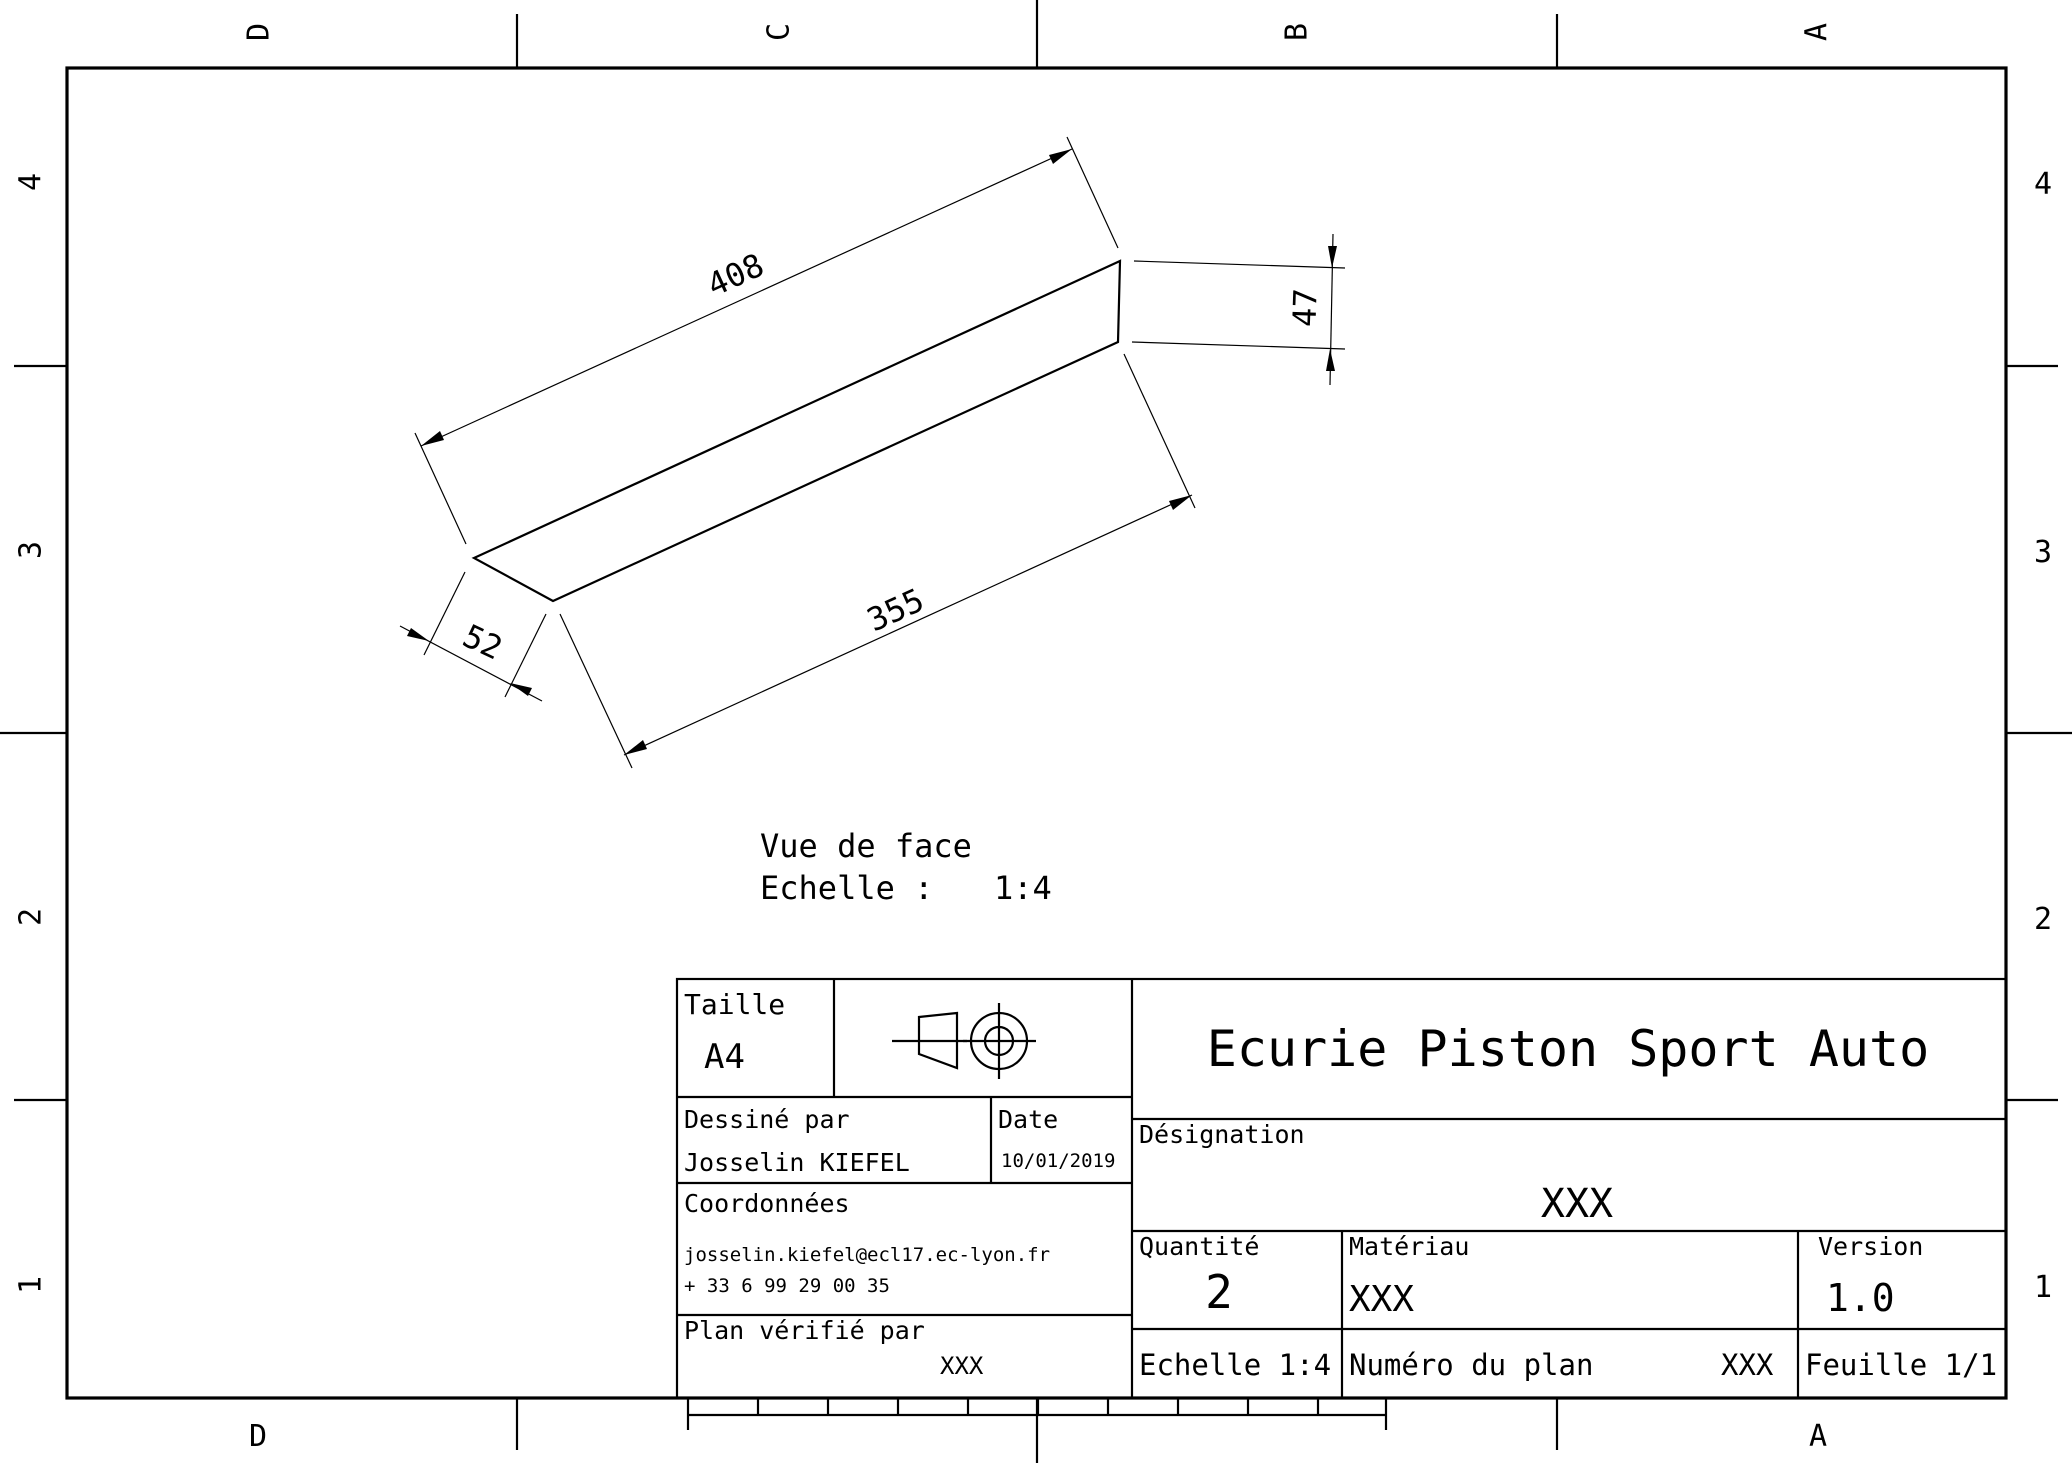 The height and width of the screenshot is (1468, 2072). I want to click on view-scale-value: 1:4, so click(1023, 888).